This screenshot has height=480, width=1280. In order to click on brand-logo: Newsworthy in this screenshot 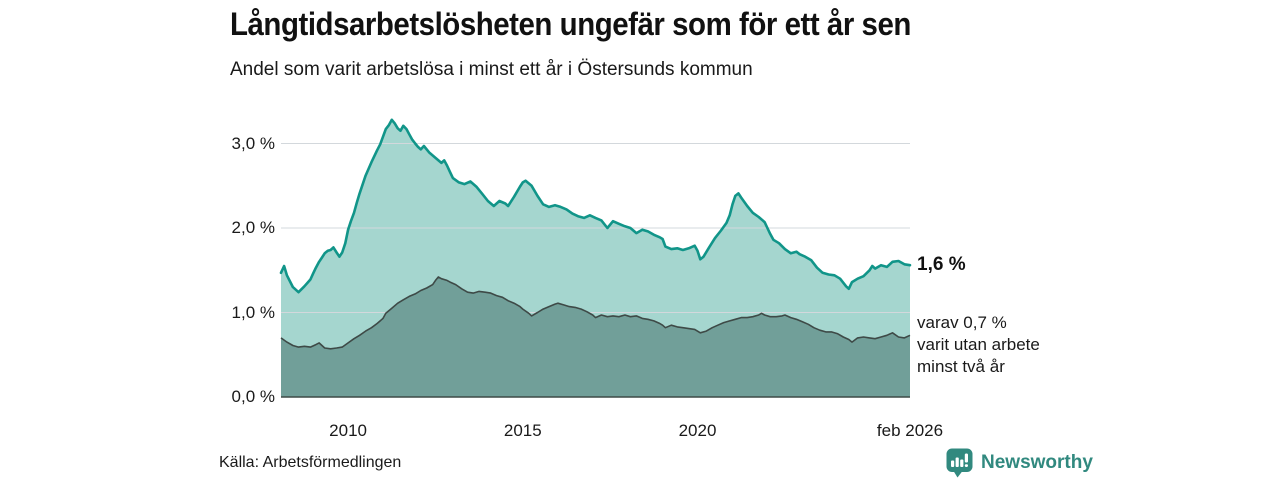, I will do `click(1019, 463)`.